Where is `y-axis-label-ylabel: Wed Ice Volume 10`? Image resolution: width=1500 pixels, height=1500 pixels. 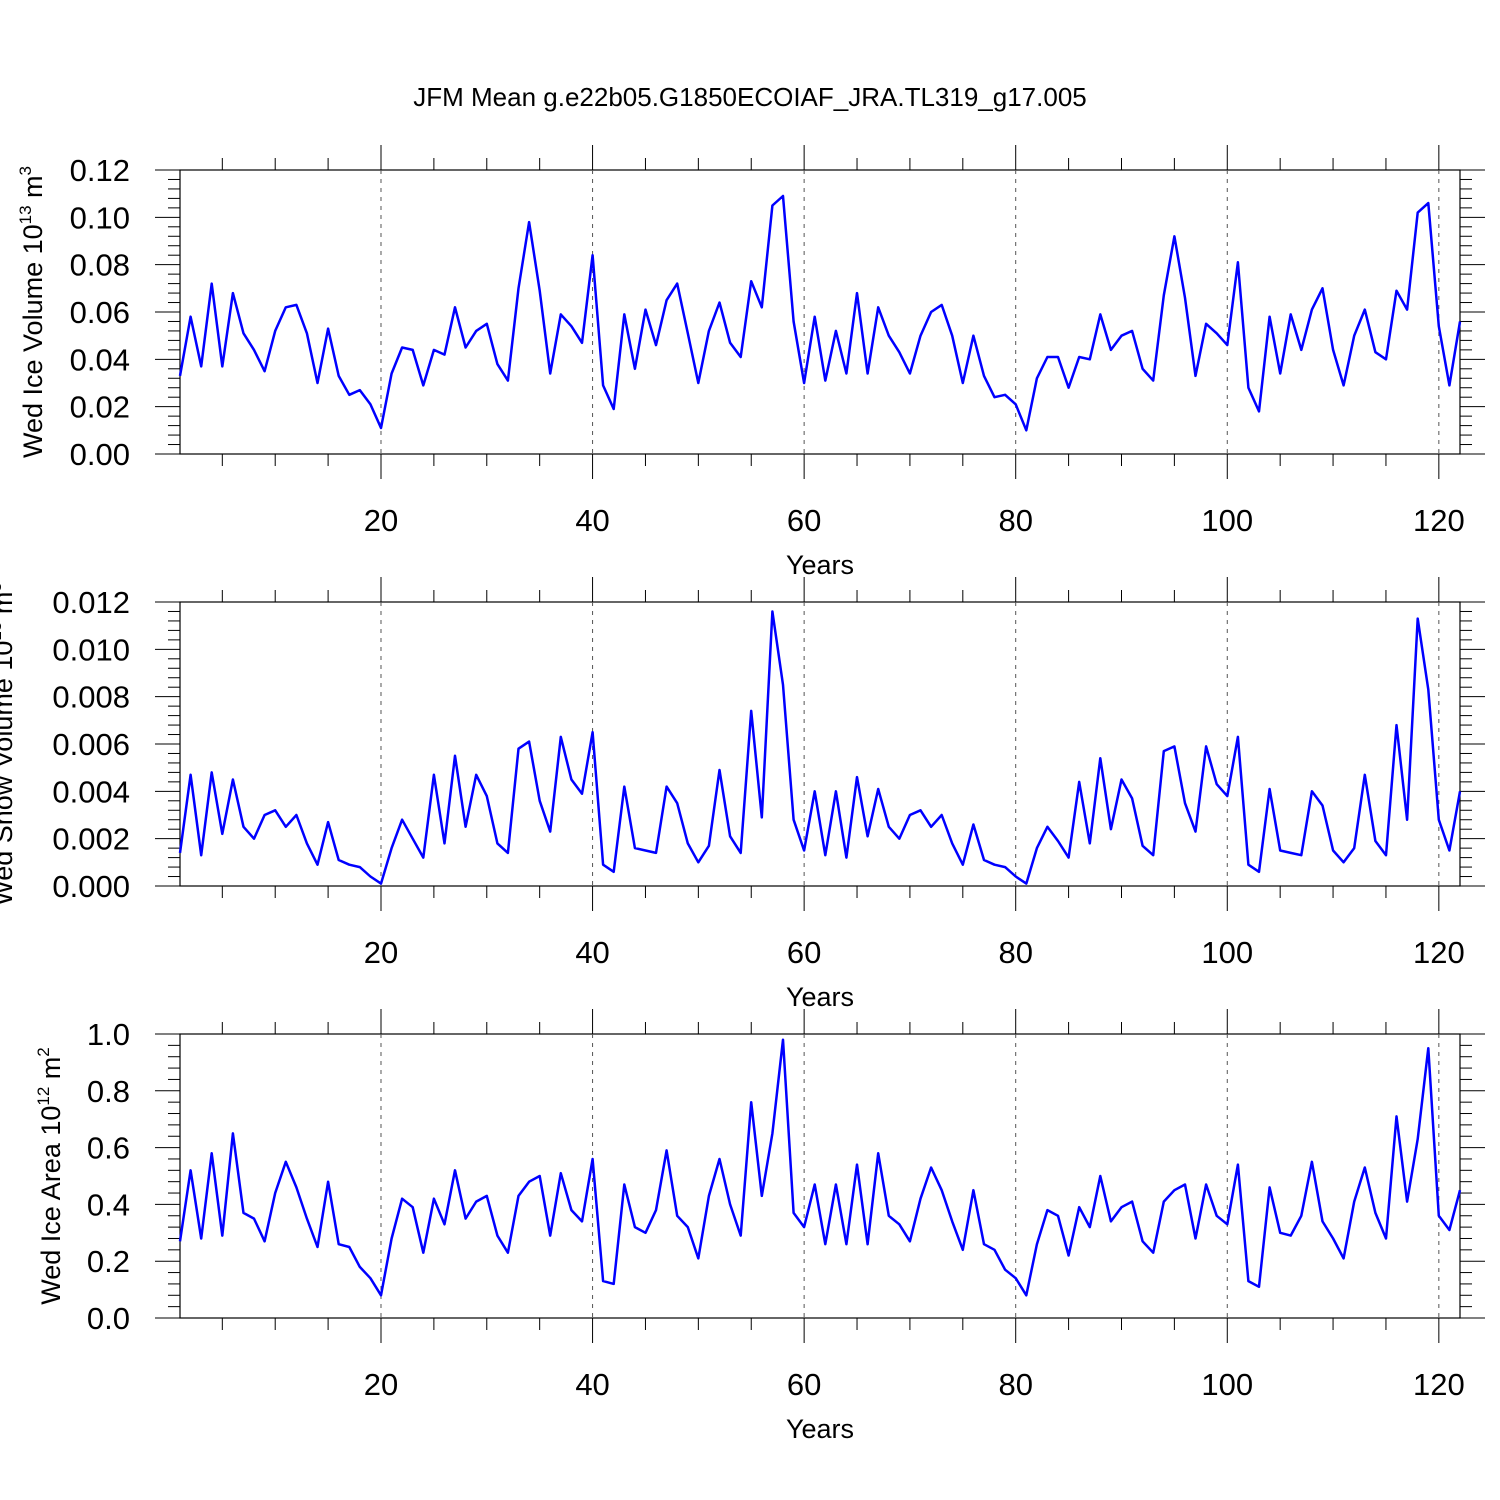
y-axis-label-ylabel: Wed Ice Volume 10 is located at coordinates (33, 341).